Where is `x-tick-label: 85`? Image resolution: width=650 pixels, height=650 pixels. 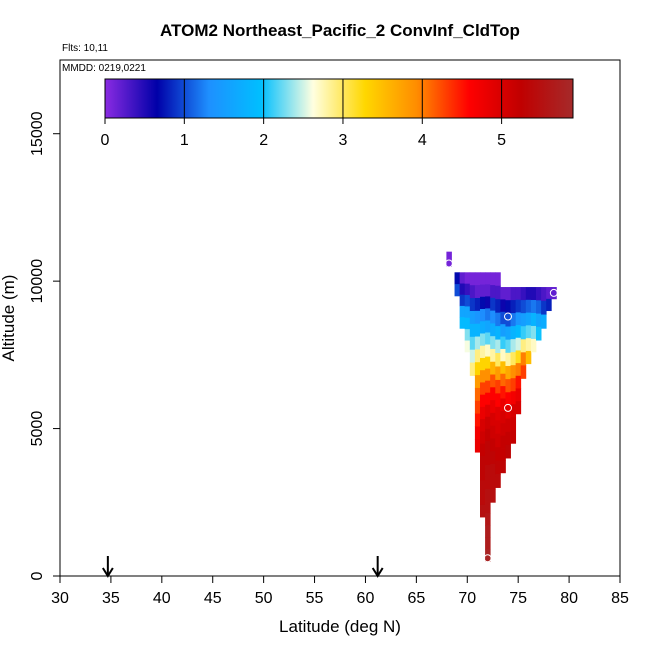 x-tick-label: 85 is located at coordinates (620, 598).